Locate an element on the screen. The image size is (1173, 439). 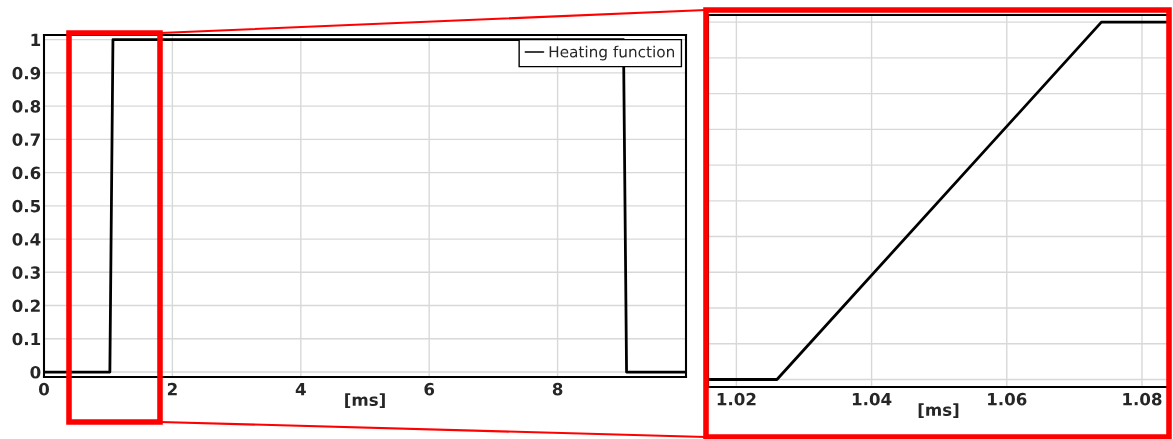
x-tick-label: 1.08 is located at coordinates (1142, 399).